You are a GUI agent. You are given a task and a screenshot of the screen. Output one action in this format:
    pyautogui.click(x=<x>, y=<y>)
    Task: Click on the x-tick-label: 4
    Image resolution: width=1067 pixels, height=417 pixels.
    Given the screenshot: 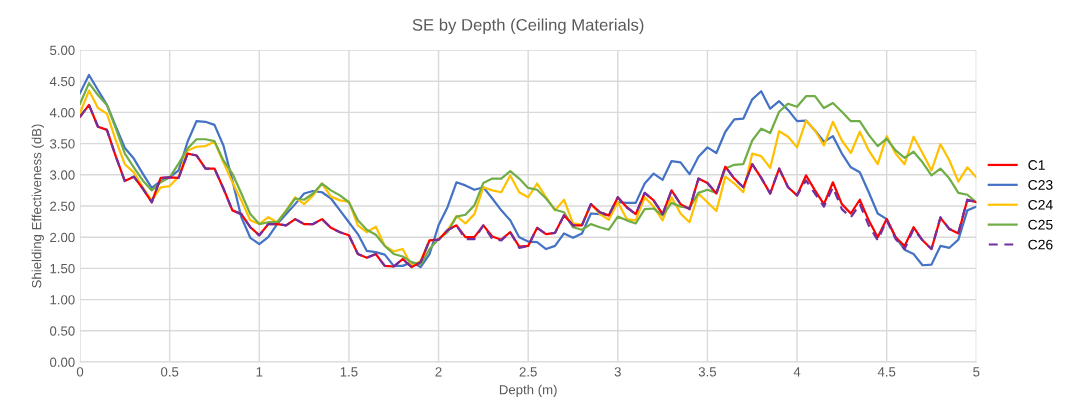 What is the action you would take?
    pyautogui.click(x=797, y=372)
    